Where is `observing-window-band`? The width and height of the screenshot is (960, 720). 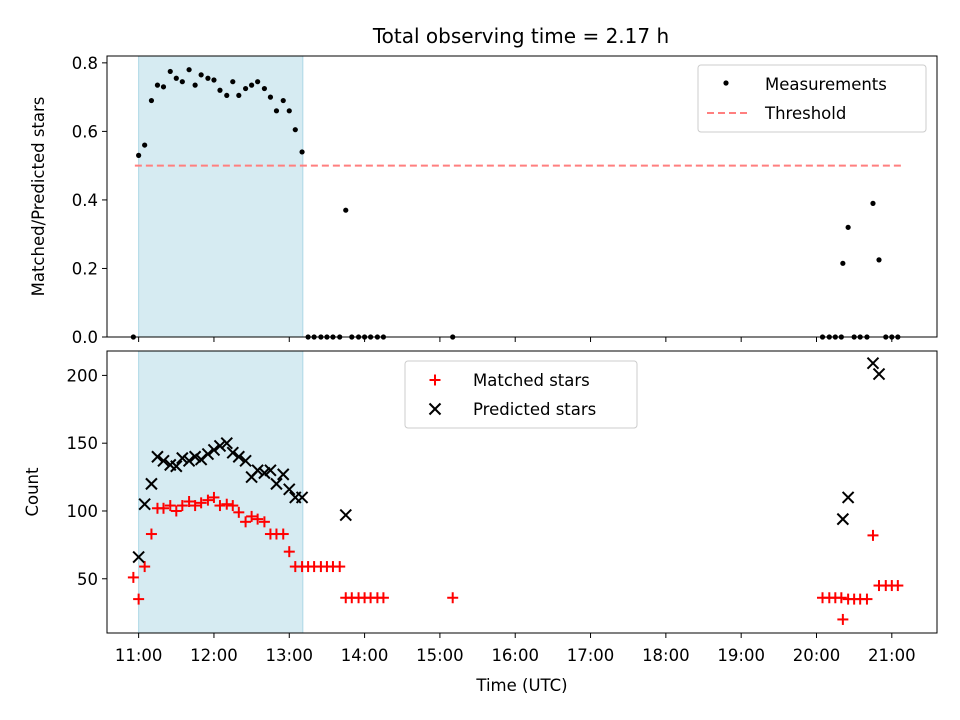
observing-window-band is located at coordinates (221, 492).